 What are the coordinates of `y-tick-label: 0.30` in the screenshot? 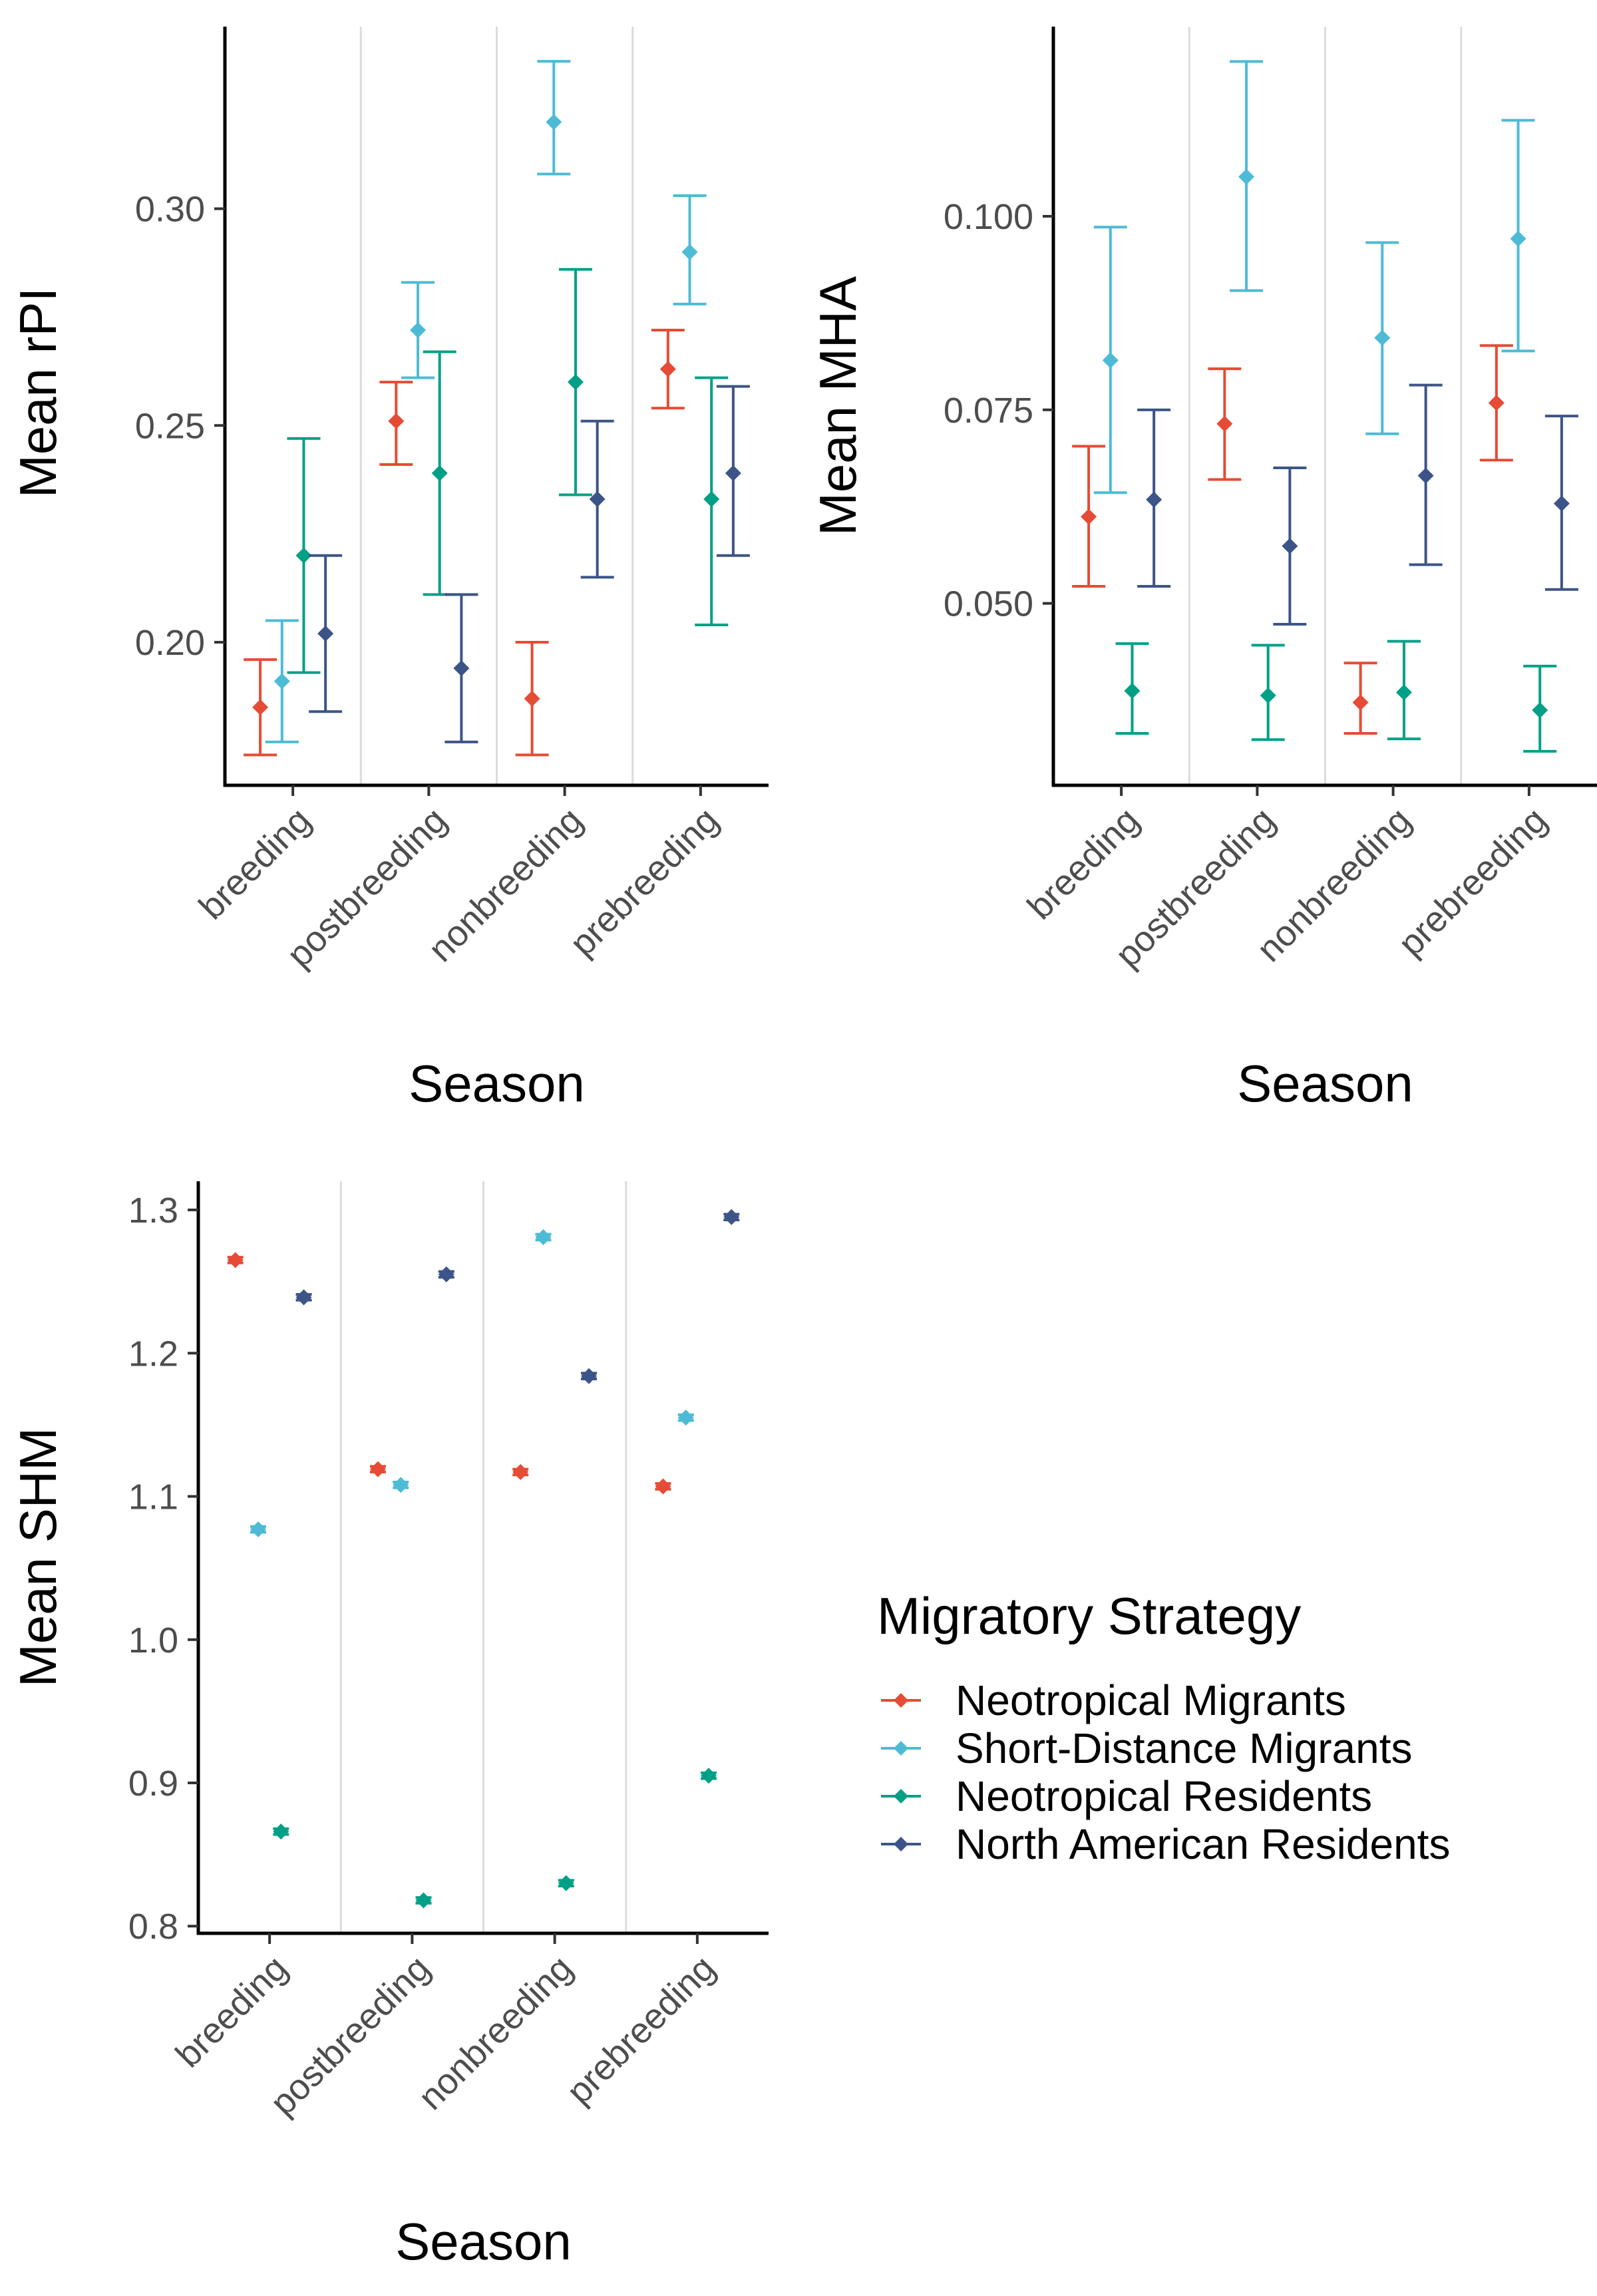 It's located at (170, 210).